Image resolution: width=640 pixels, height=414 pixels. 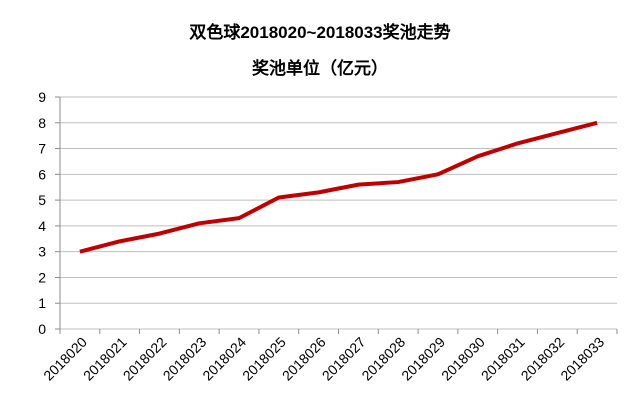 I want to click on y-tick-label: 6, so click(x=42, y=174).